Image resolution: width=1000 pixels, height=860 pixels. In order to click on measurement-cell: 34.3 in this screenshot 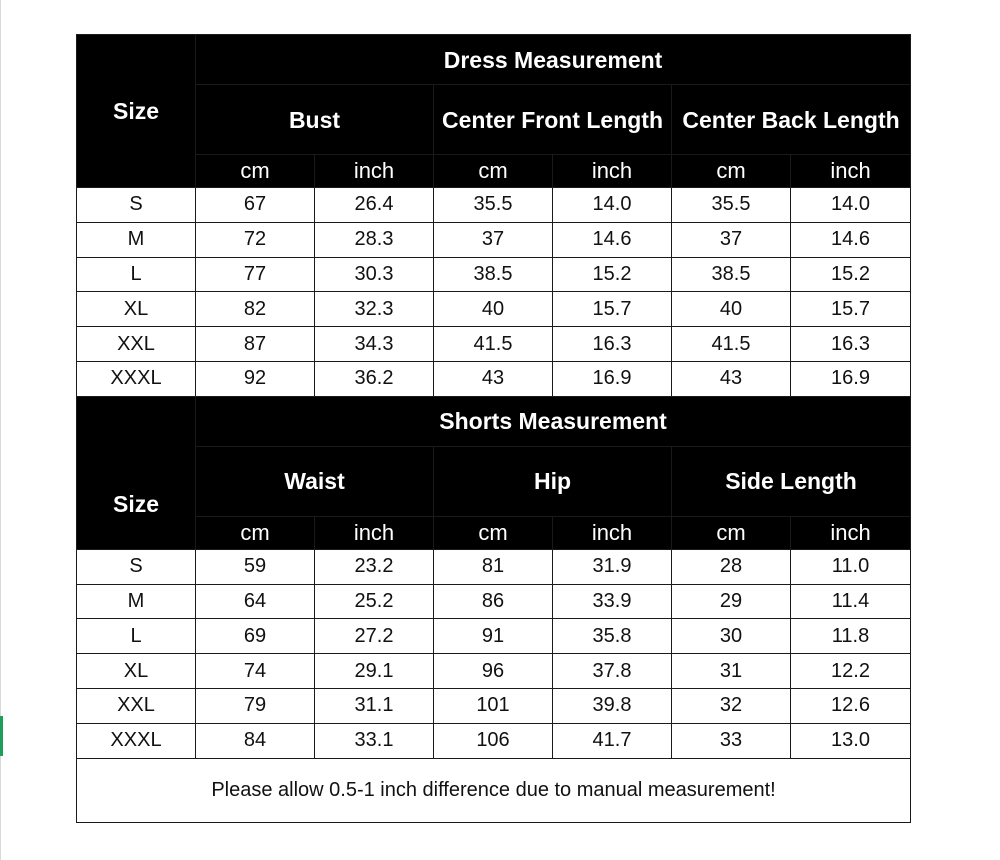, I will do `click(374, 344)`.